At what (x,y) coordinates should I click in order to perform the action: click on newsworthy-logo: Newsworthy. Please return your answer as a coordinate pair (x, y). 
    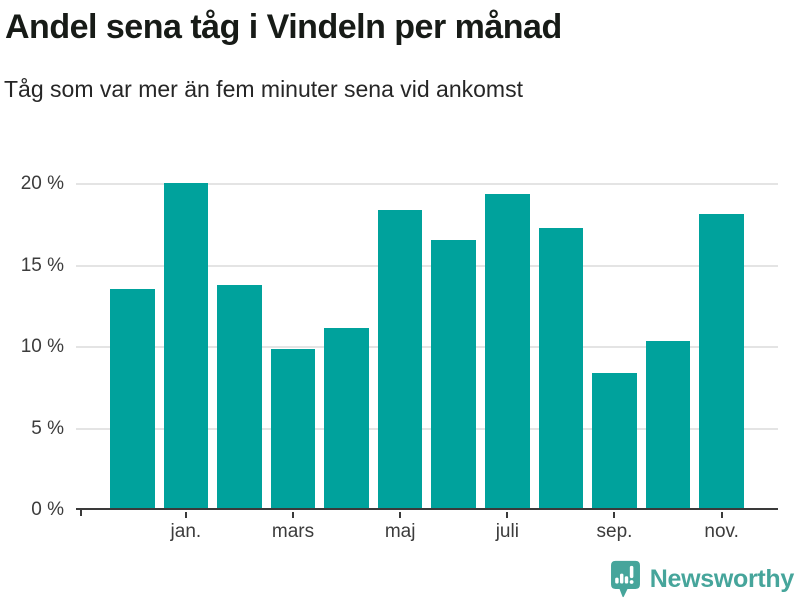
    Looking at the image, I should click on (702, 579).